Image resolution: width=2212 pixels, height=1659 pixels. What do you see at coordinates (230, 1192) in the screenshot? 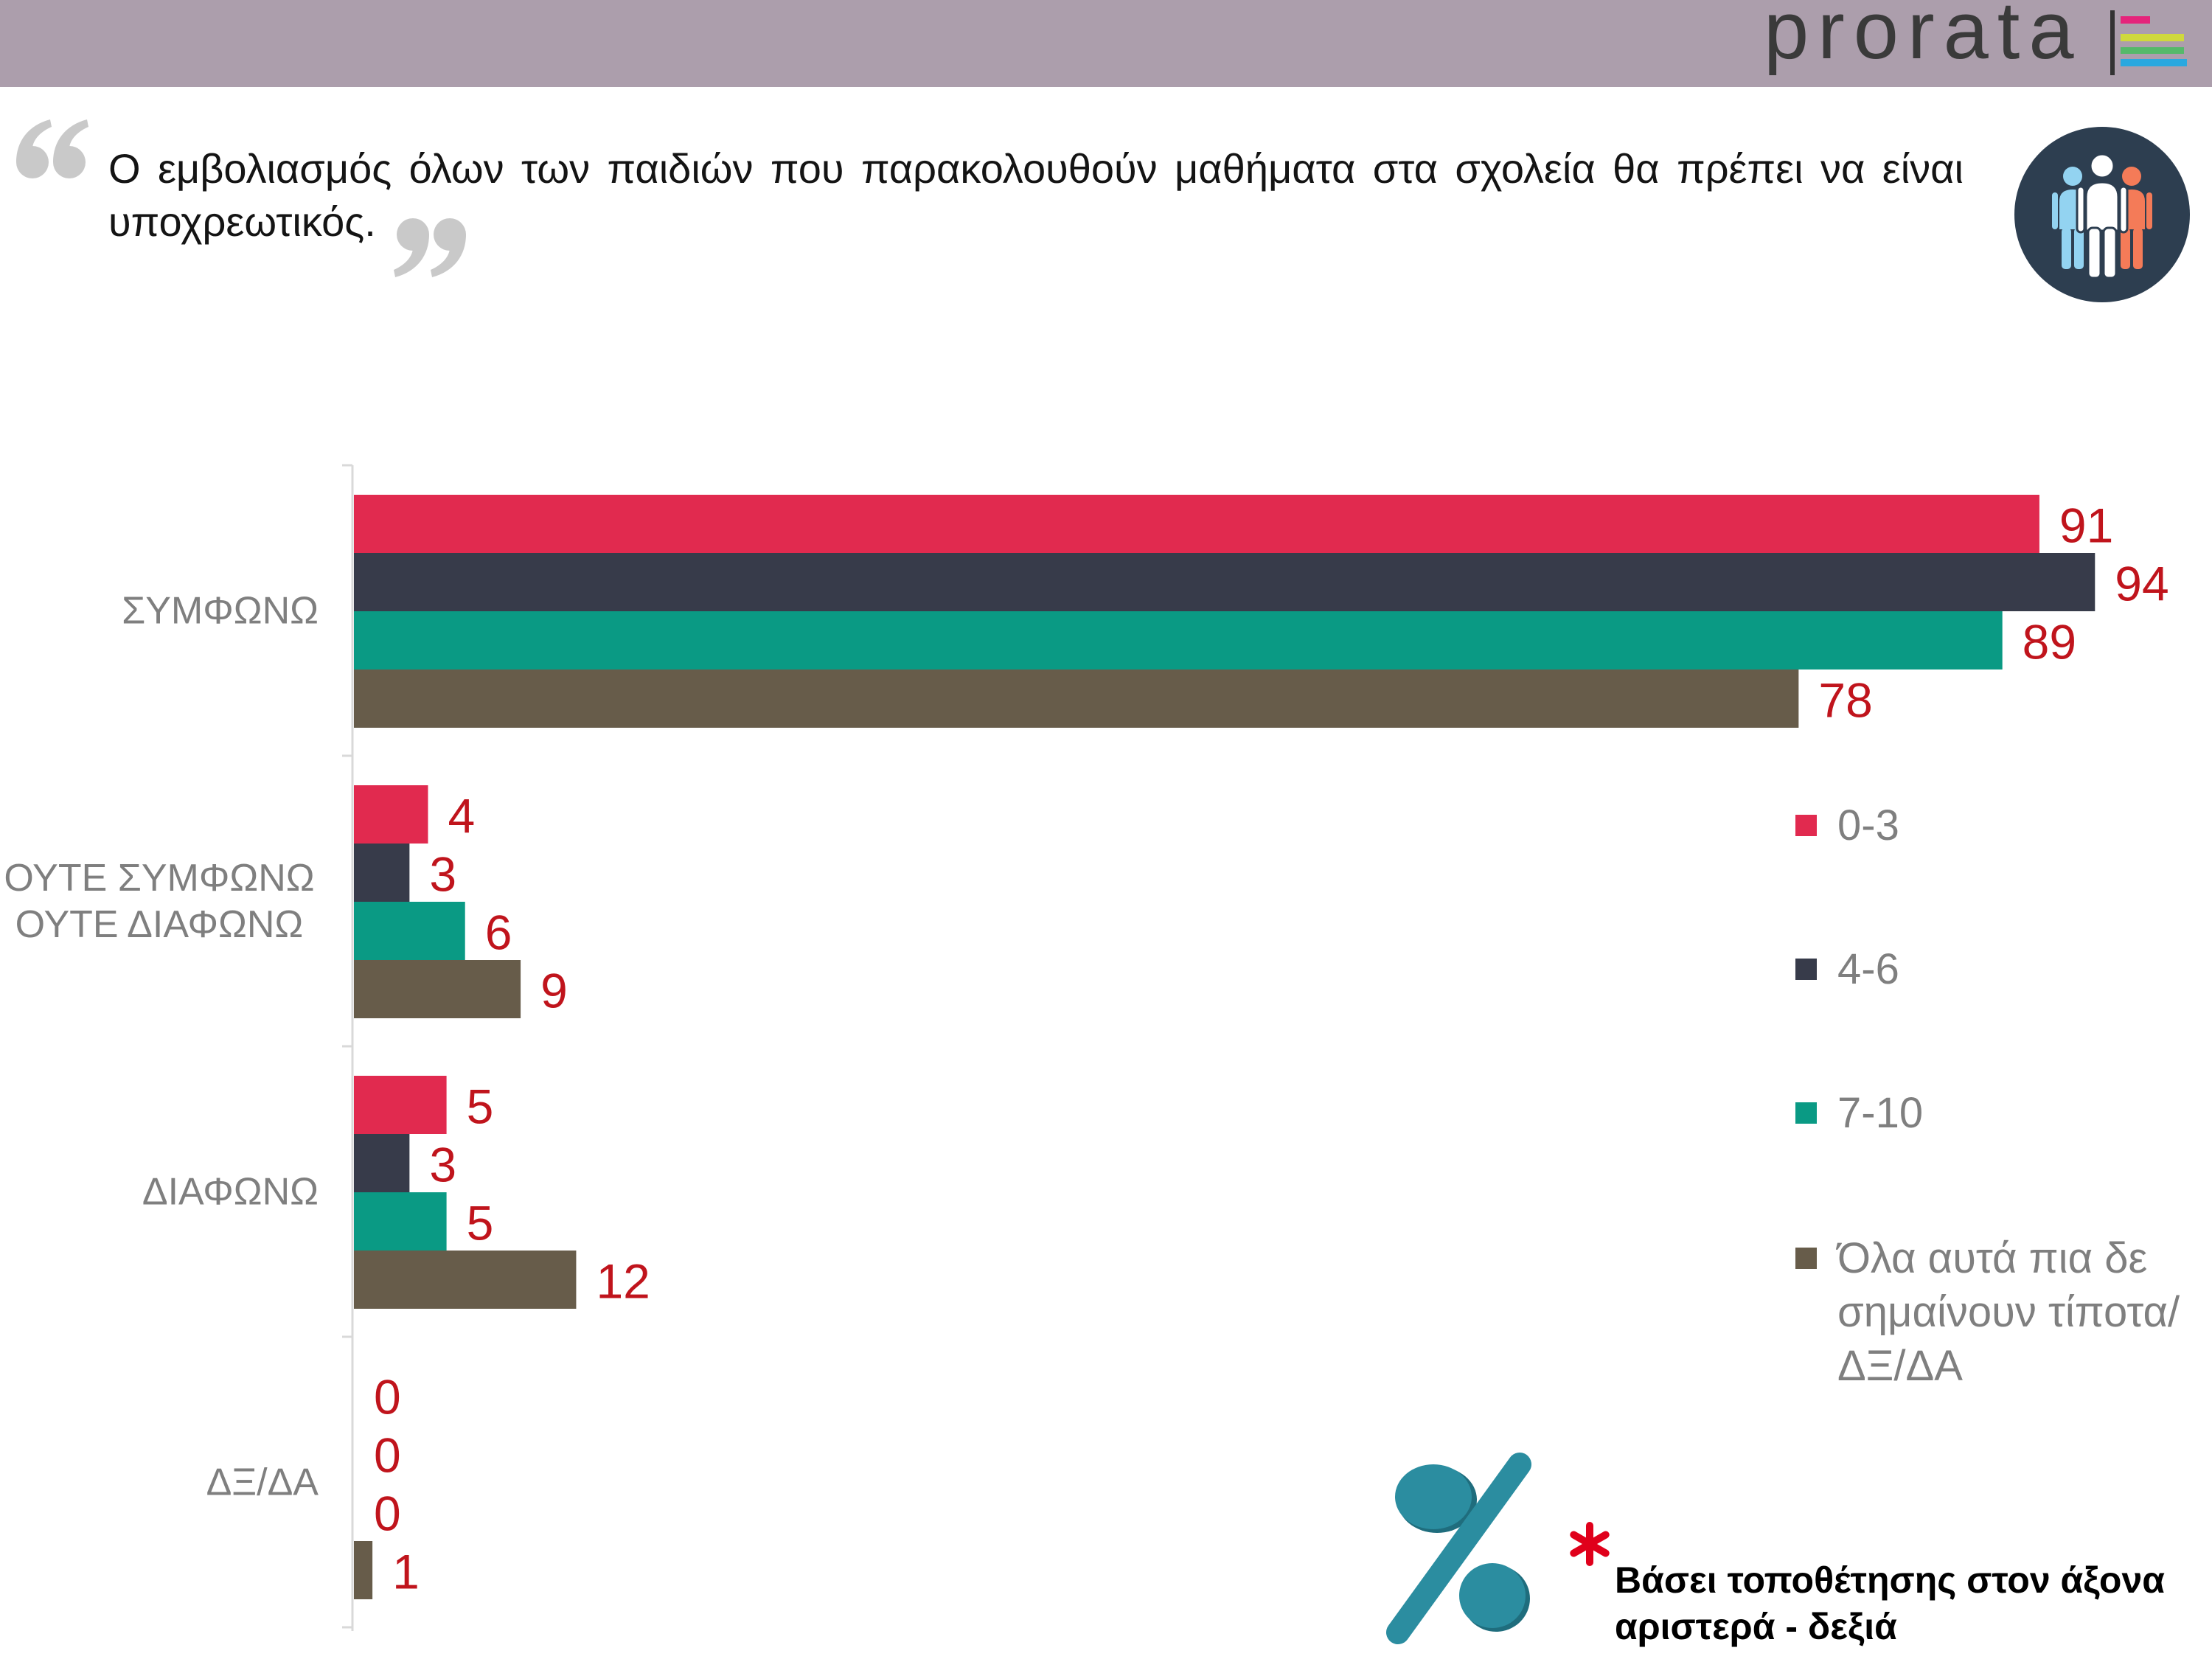
I see `category-label-3: ΔΙΑΦΩΝΩ` at bounding box center [230, 1192].